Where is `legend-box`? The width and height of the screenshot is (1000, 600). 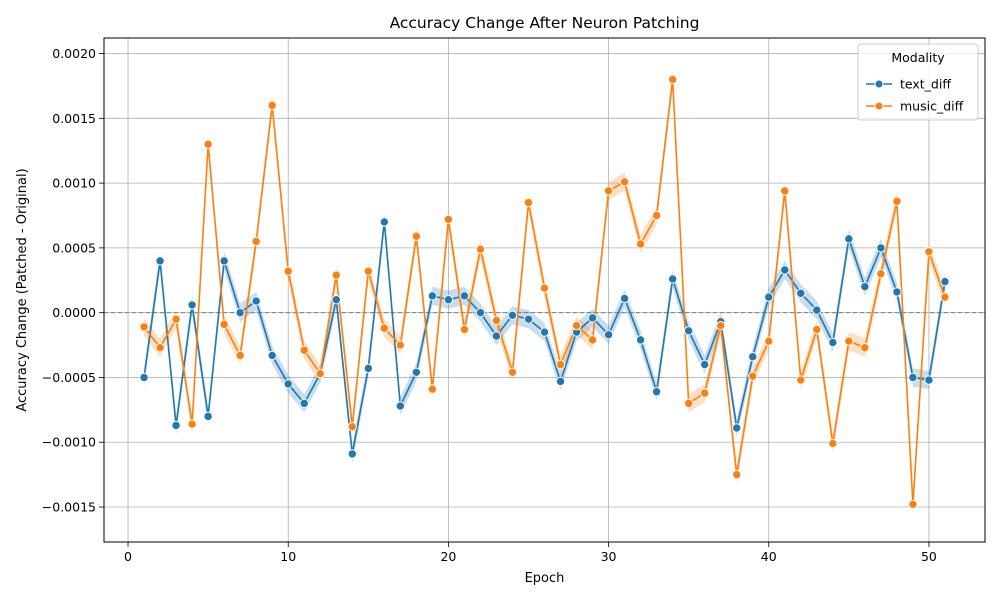 legend-box is located at coordinates (918, 82).